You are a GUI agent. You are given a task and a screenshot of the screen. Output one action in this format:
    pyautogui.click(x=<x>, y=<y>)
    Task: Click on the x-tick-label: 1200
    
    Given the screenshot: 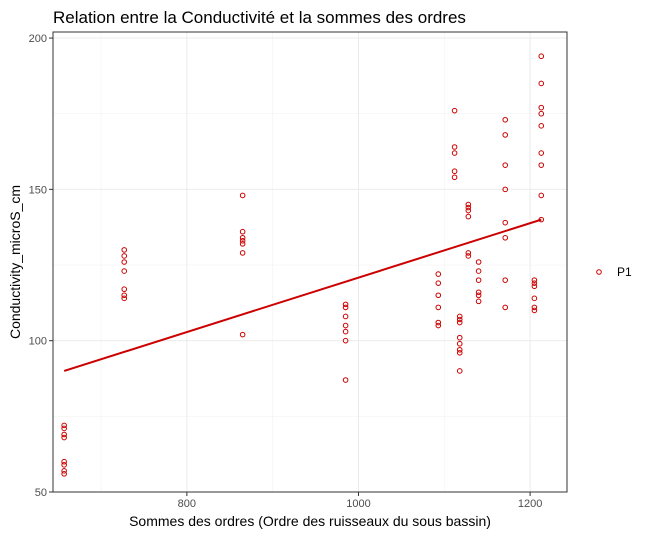 What is the action you would take?
    pyautogui.click(x=530, y=504)
    